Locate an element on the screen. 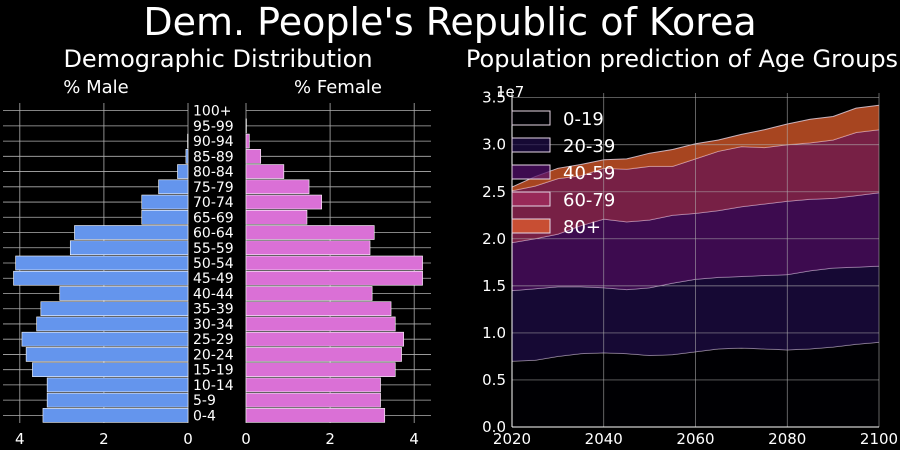 This screenshot has width=900, height=450. age-group-label: 5-9 is located at coordinates (204, 401).